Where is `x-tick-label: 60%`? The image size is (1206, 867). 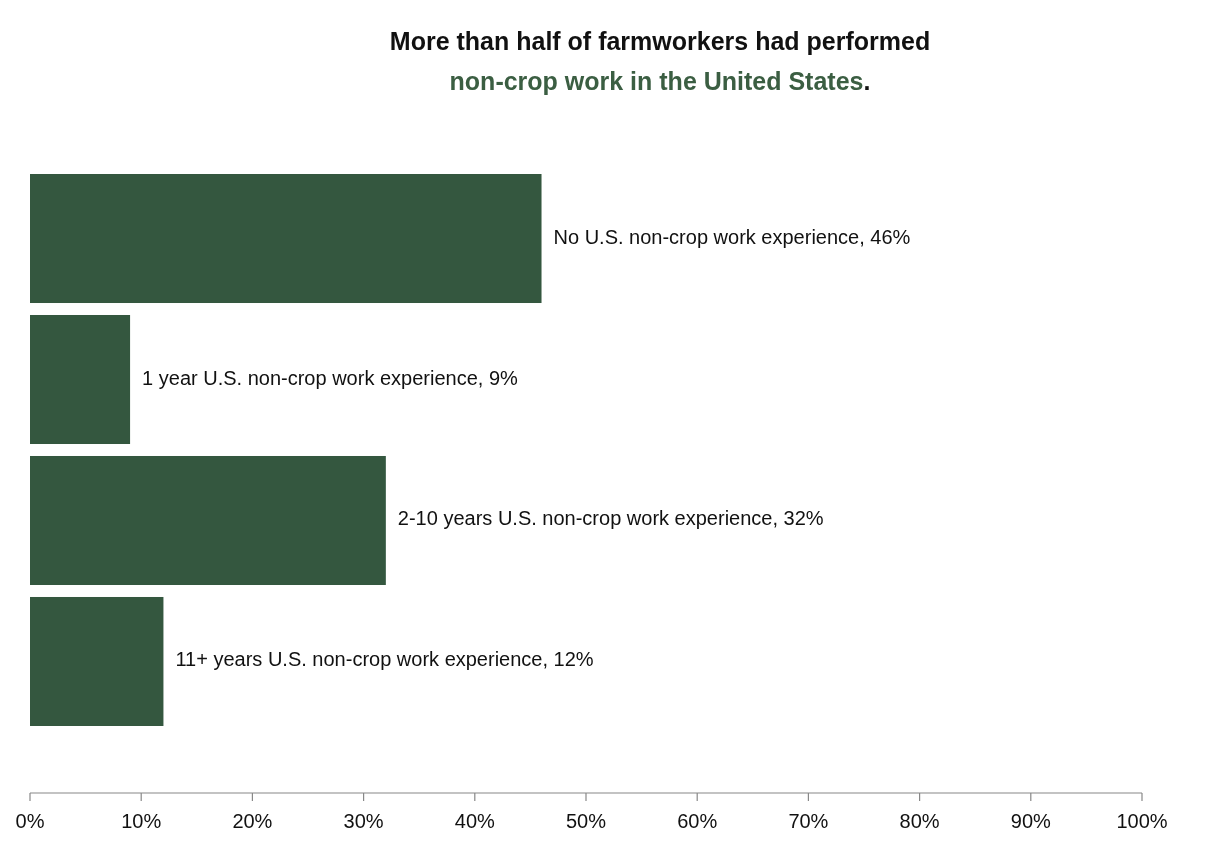
x-tick-label: 60% is located at coordinates (697, 821).